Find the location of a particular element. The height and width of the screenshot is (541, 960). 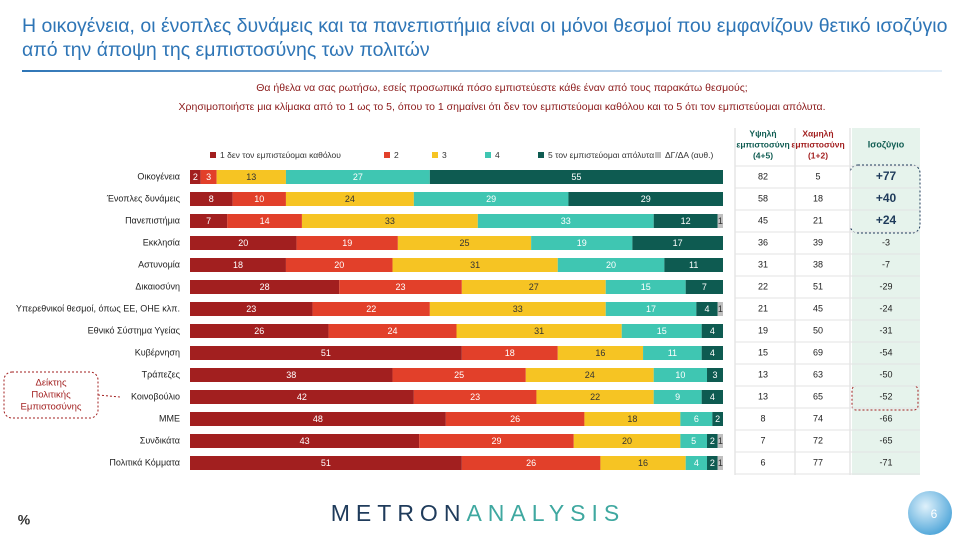

segment-label: 27 is located at coordinates (358, 177).